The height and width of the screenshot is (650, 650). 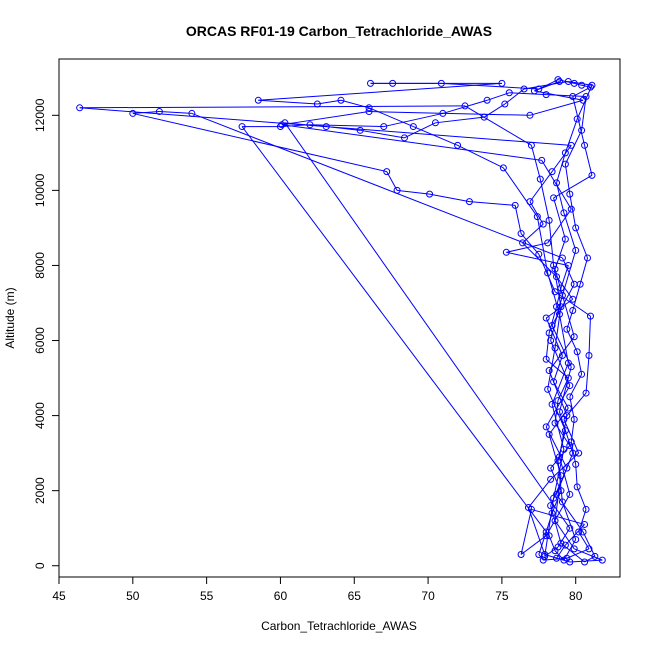 I want to click on y-tick-label: 10000, so click(x=40, y=190).